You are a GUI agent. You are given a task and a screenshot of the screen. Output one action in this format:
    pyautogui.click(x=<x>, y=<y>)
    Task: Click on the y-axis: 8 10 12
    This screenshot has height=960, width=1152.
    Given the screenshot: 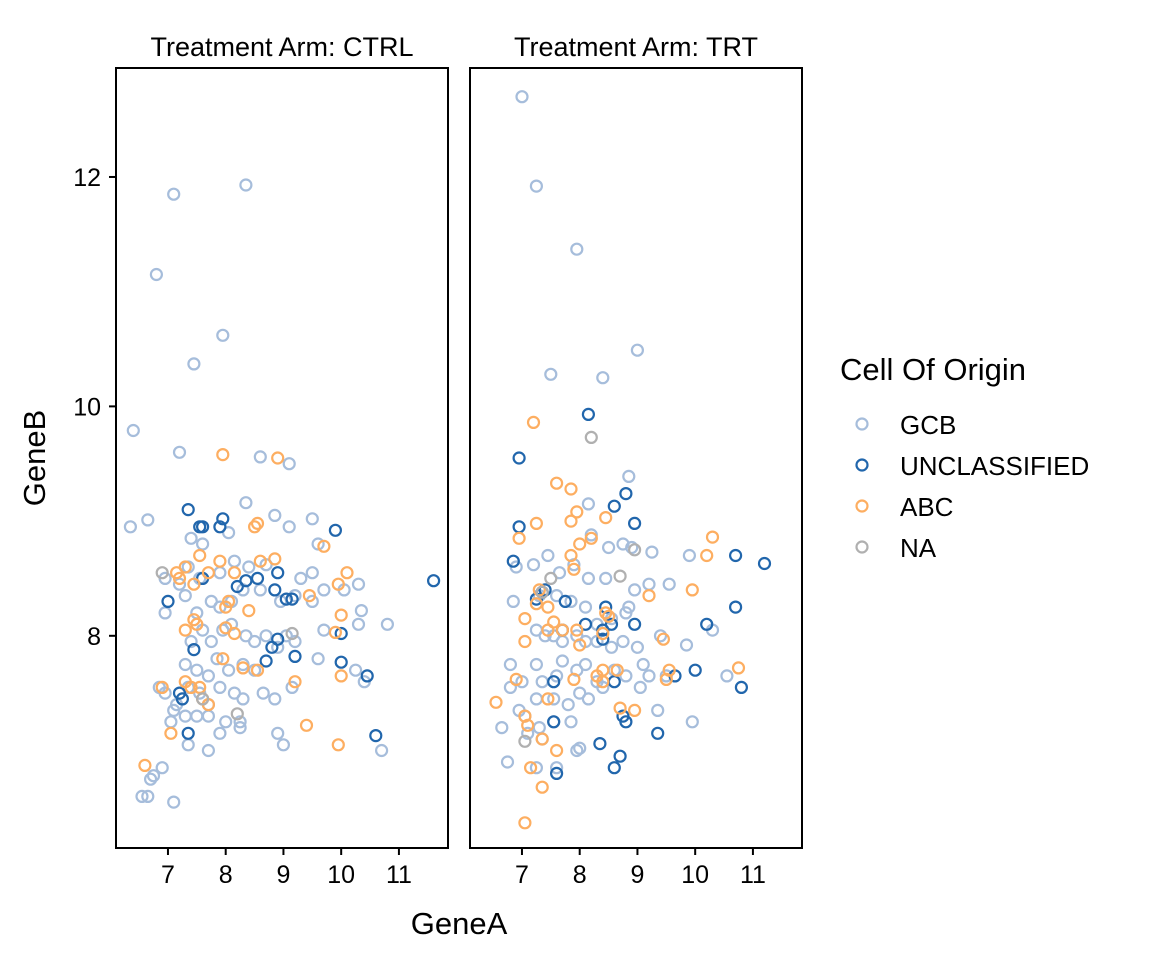 What is the action you would take?
    pyautogui.click(x=94, y=407)
    